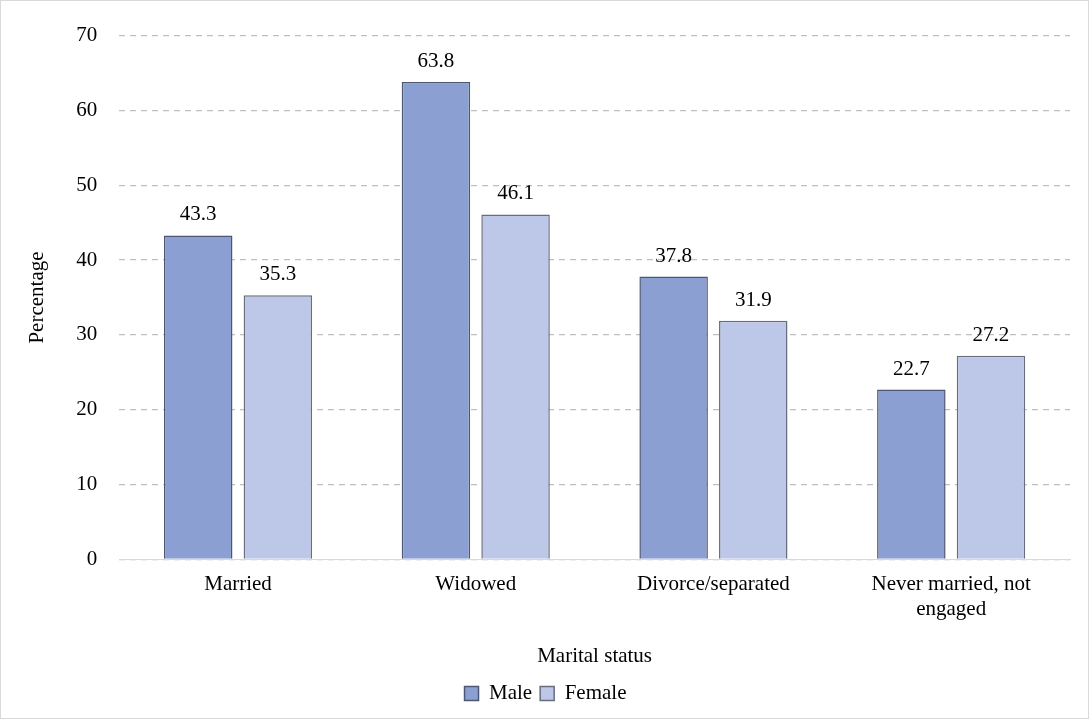  What do you see at coordinates (238, 582) in the screenshot?
I see `x-tick-label: Married` at bounding box center [238, 582].